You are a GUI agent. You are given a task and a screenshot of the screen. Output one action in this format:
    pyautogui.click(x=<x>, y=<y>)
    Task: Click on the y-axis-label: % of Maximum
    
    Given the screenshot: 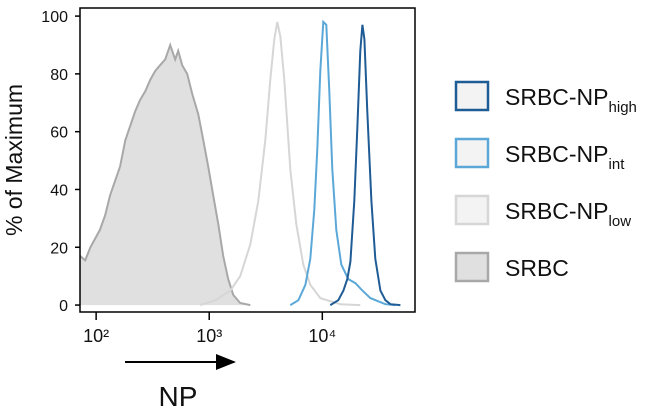 What is the action you would take?
    pyautogui.click(x=14, y=160)
    